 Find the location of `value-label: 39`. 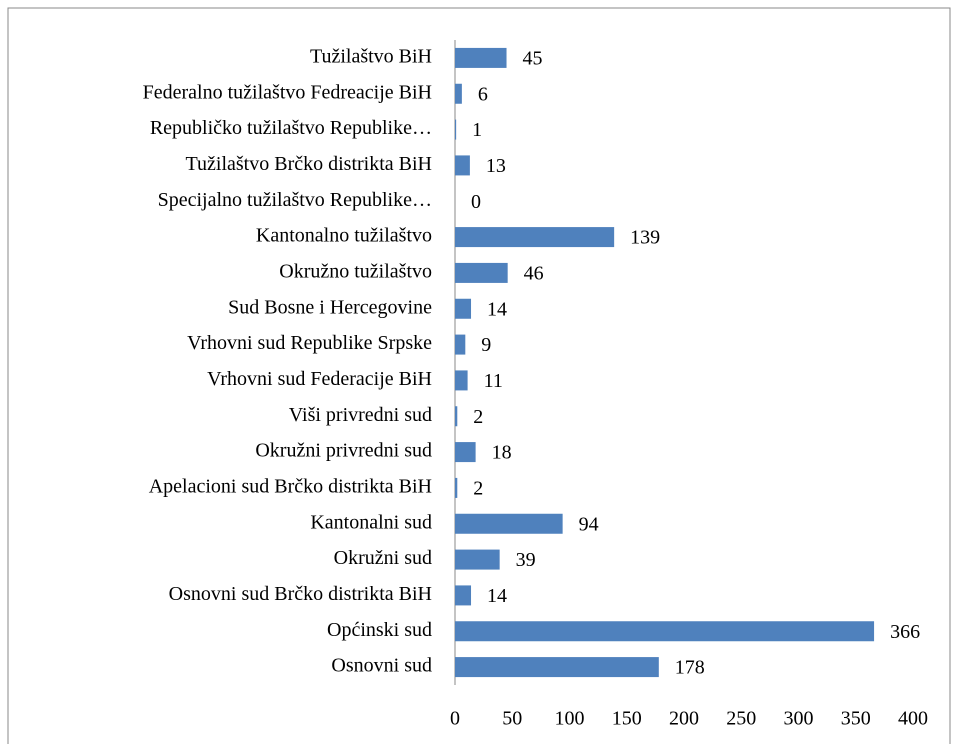

value-label: 39 is located at coordinates (526, 560).